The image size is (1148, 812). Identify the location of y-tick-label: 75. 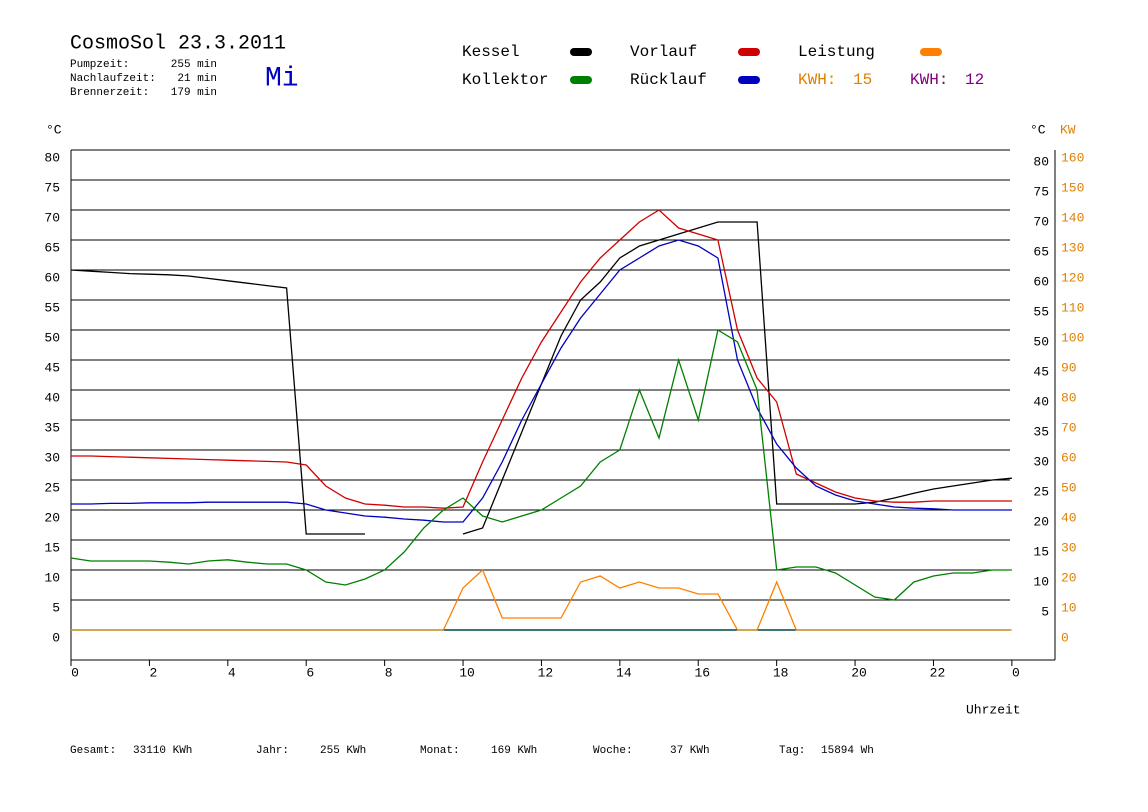
(52, 187).